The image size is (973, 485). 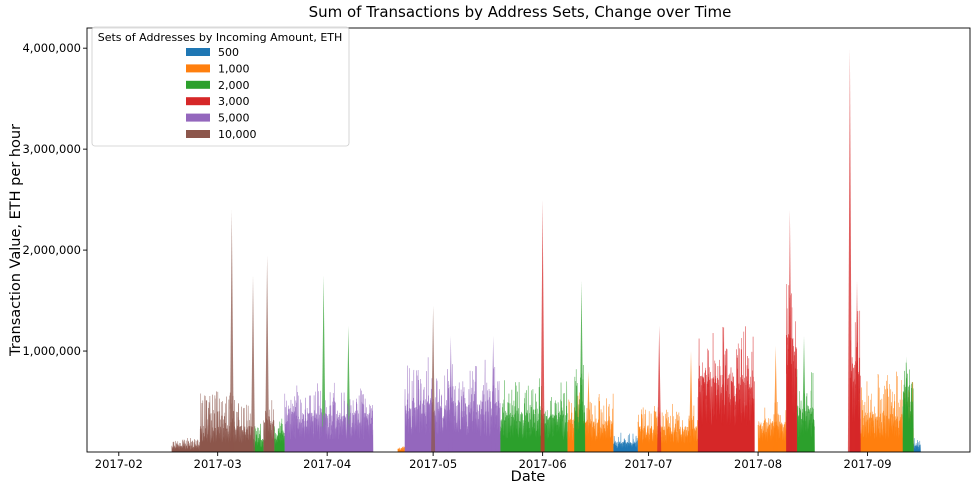 I want to click on legend-label: 2,000, so click(x=234, y=85).